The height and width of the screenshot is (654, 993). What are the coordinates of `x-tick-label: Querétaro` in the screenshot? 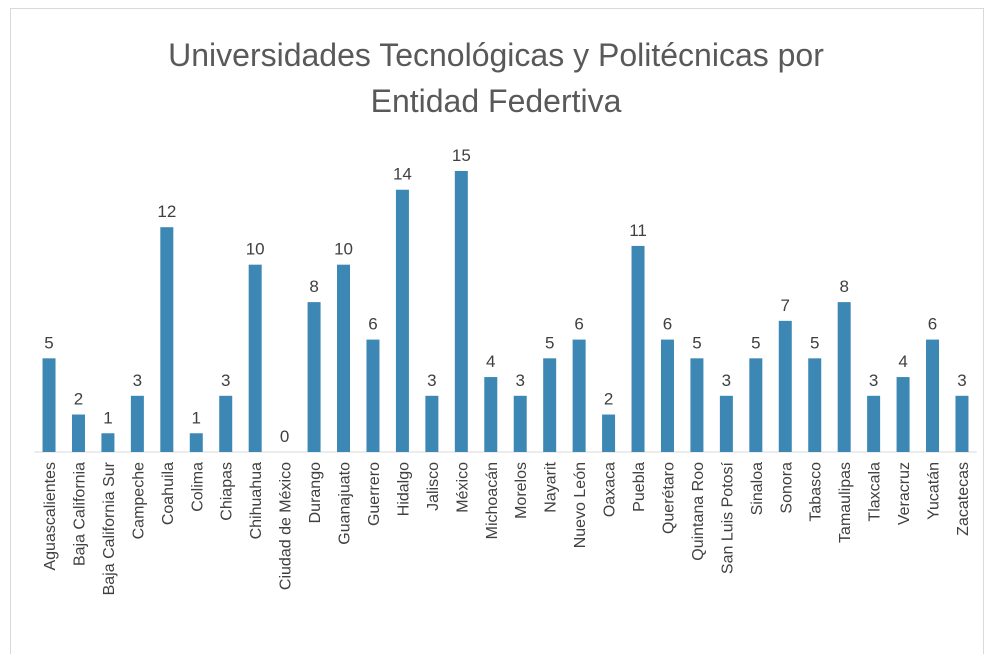 It's located at (668, 498).